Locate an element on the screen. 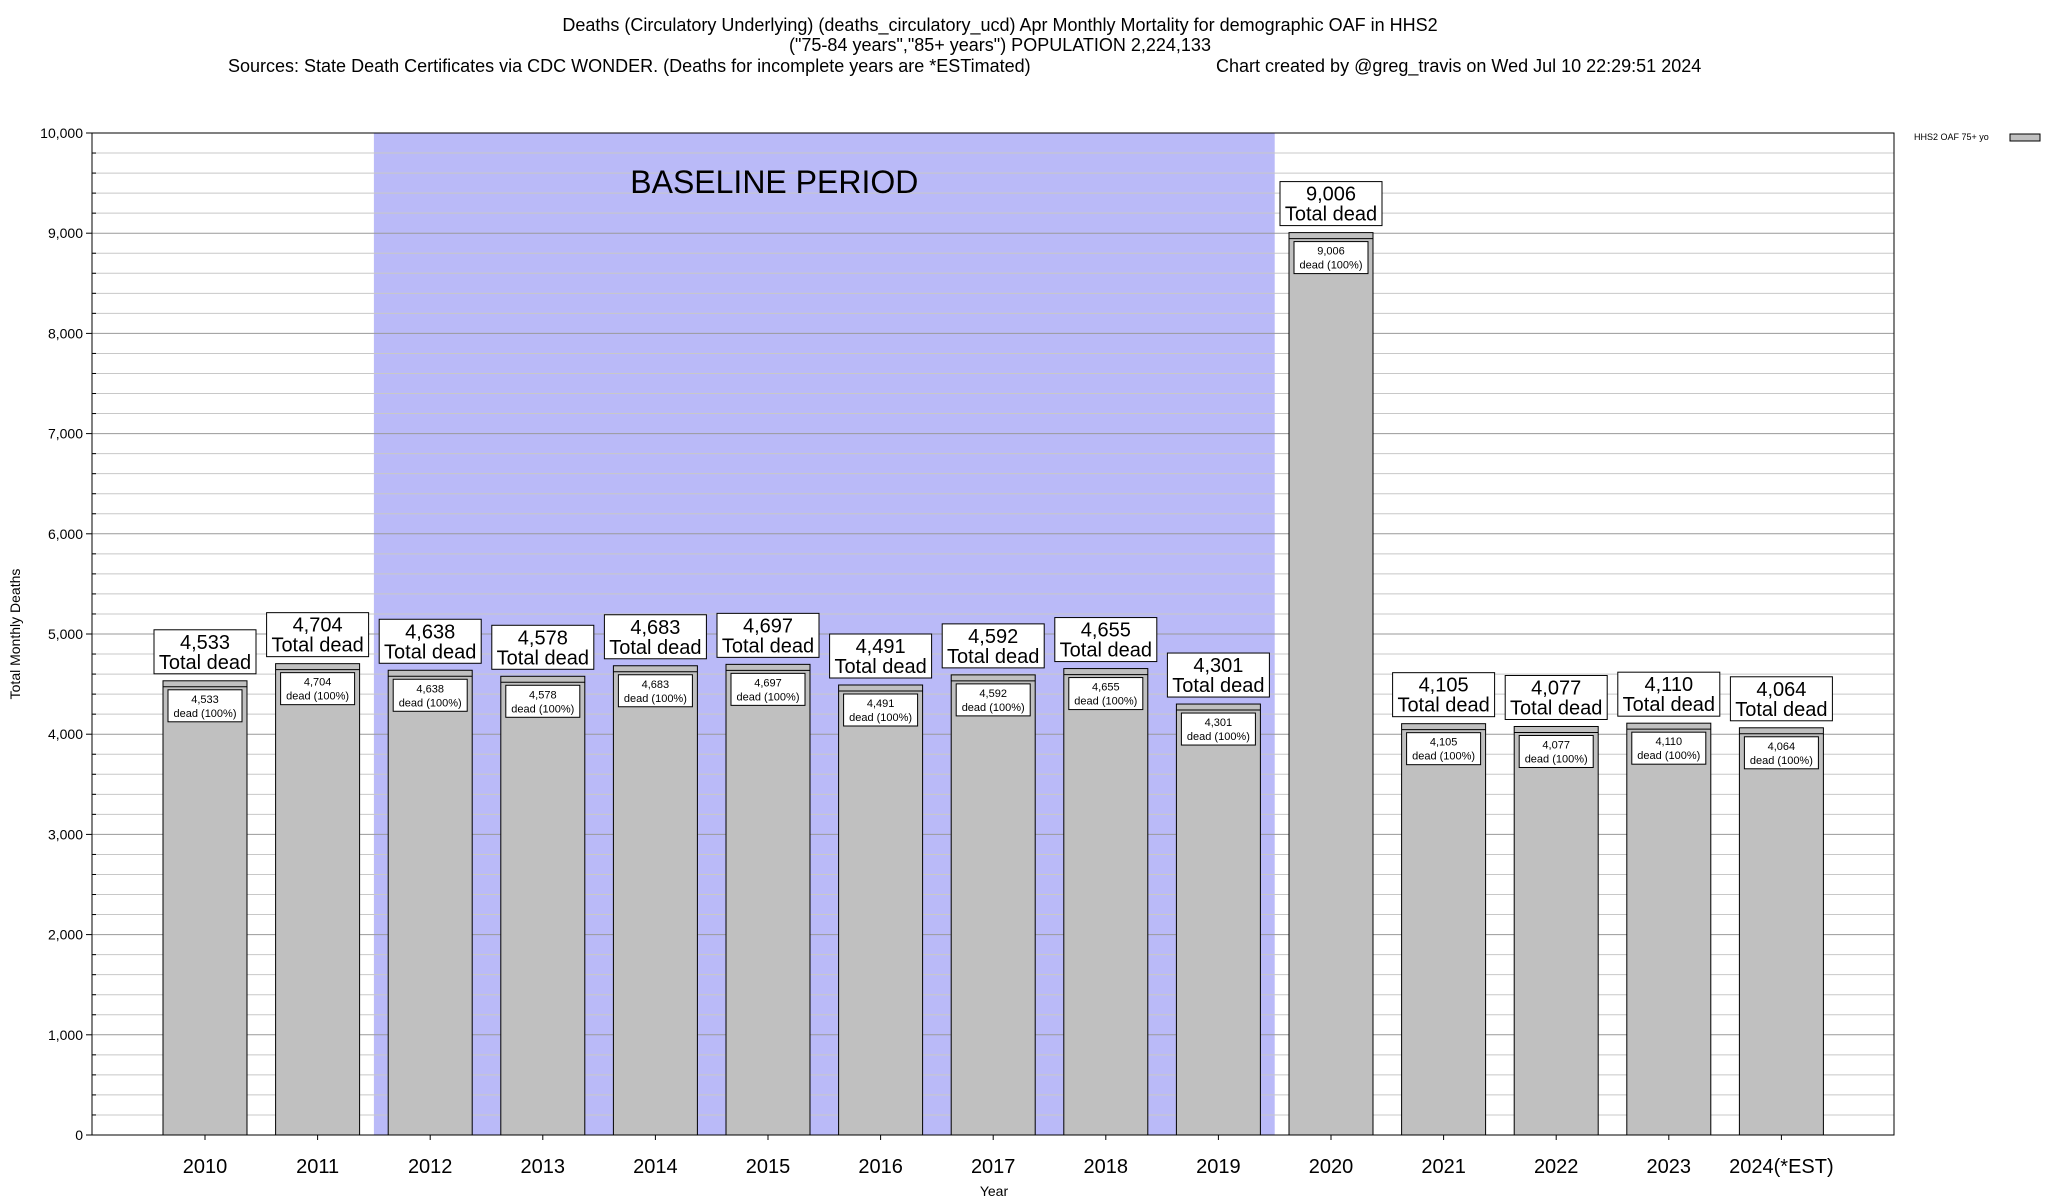  total-value-label: 4,704 is located at coordinates (318, 626).